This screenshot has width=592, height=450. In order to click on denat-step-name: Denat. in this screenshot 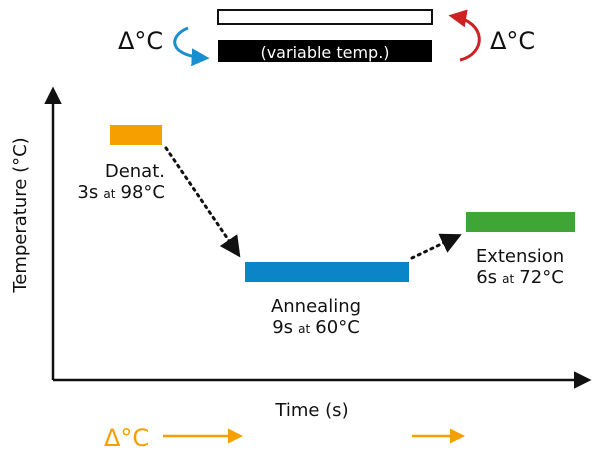, I will do `click(135, 171)`.